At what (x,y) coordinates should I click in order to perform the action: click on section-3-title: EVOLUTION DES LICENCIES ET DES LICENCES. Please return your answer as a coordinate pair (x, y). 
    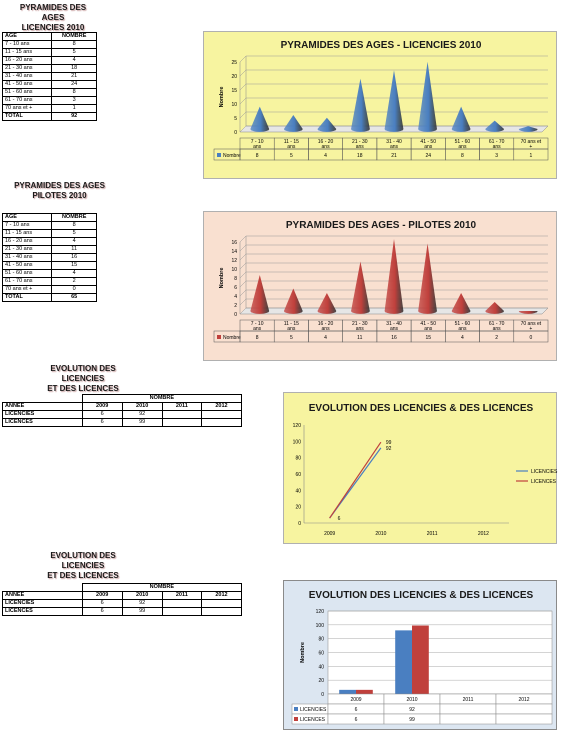
    Looking at the image, I should click on (83, 379).